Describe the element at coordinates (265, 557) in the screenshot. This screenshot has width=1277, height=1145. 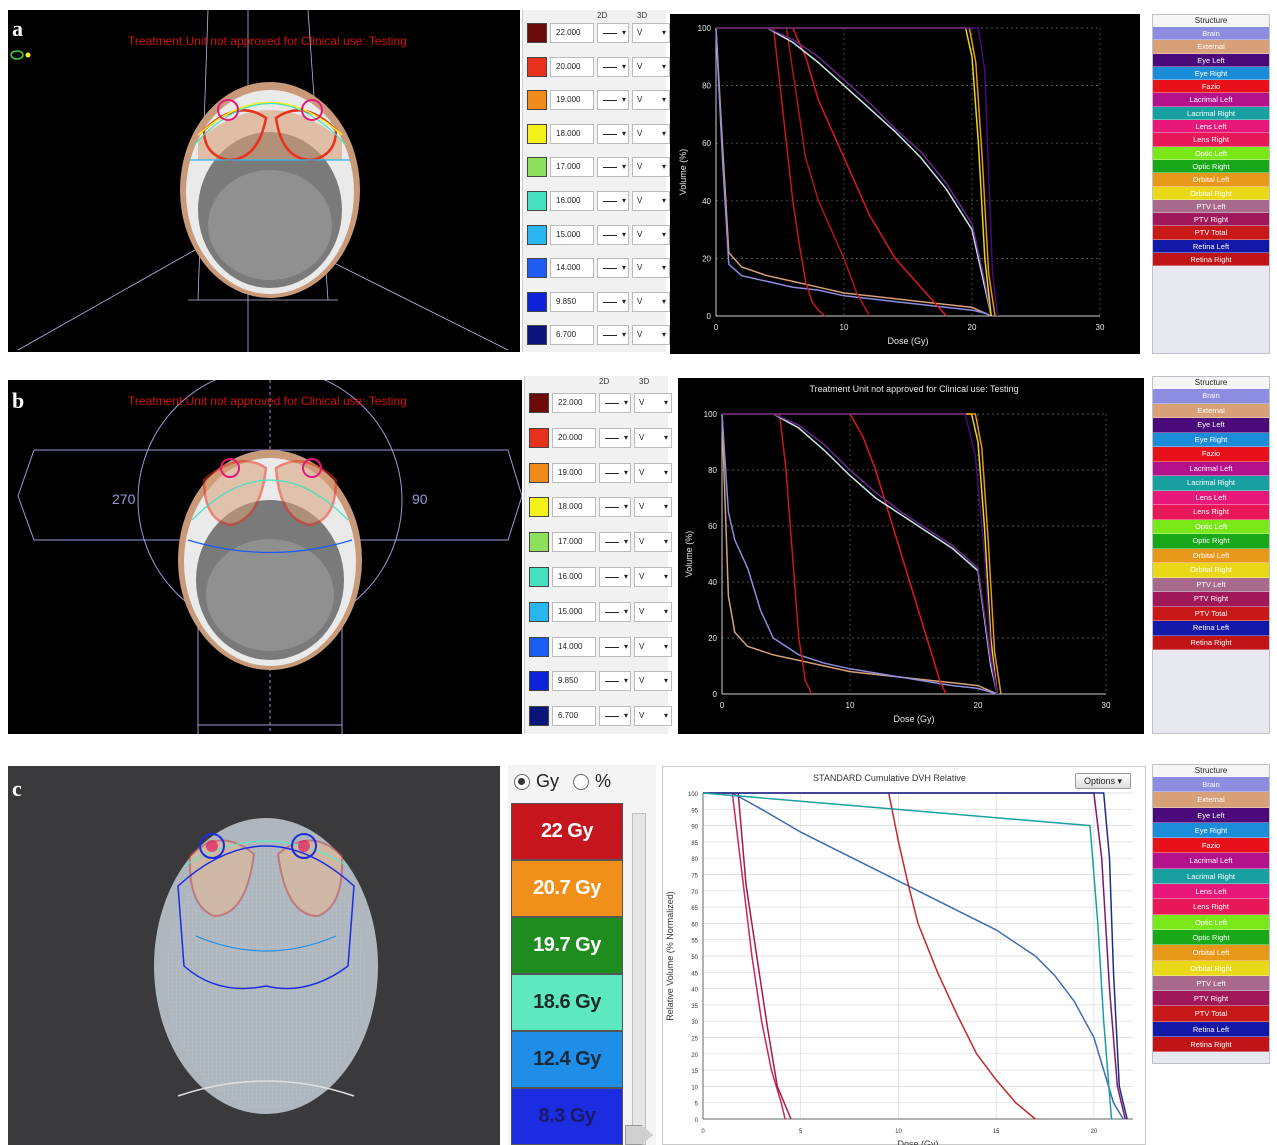
I see `ct-axial-view-b: 270 90 180` at that location.